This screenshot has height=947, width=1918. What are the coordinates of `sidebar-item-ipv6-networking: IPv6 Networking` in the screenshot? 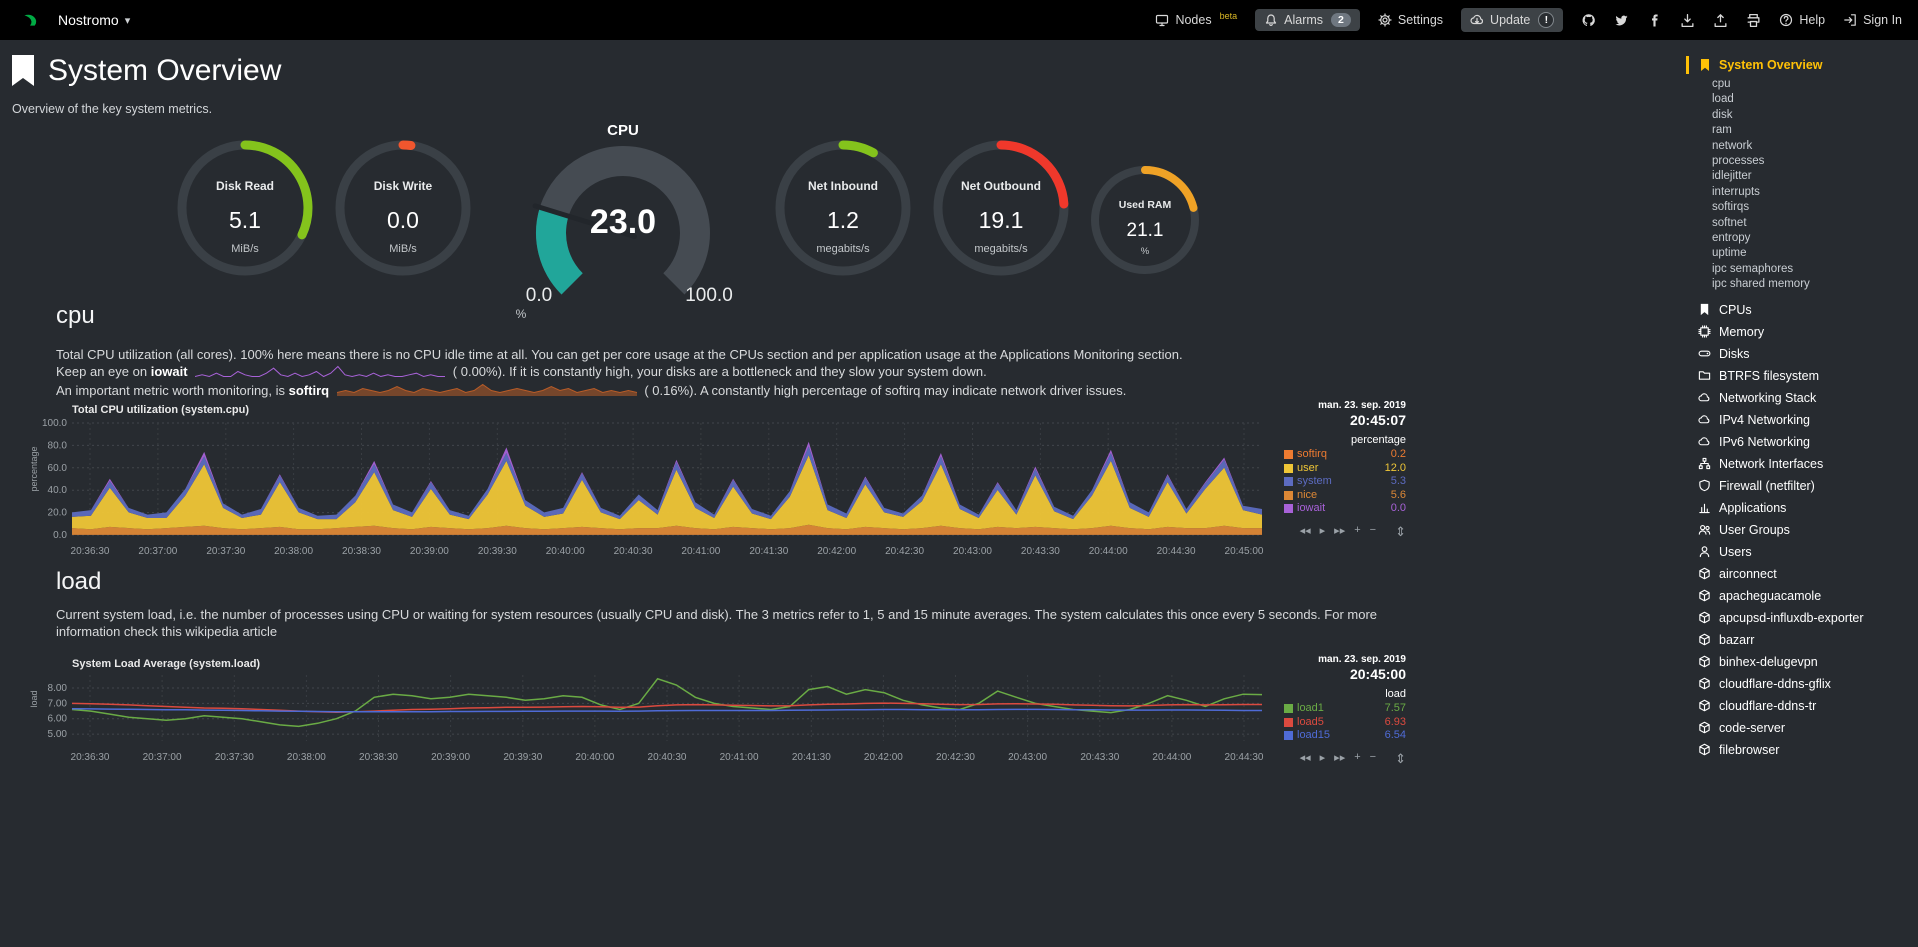 It's located at (1799, 442).